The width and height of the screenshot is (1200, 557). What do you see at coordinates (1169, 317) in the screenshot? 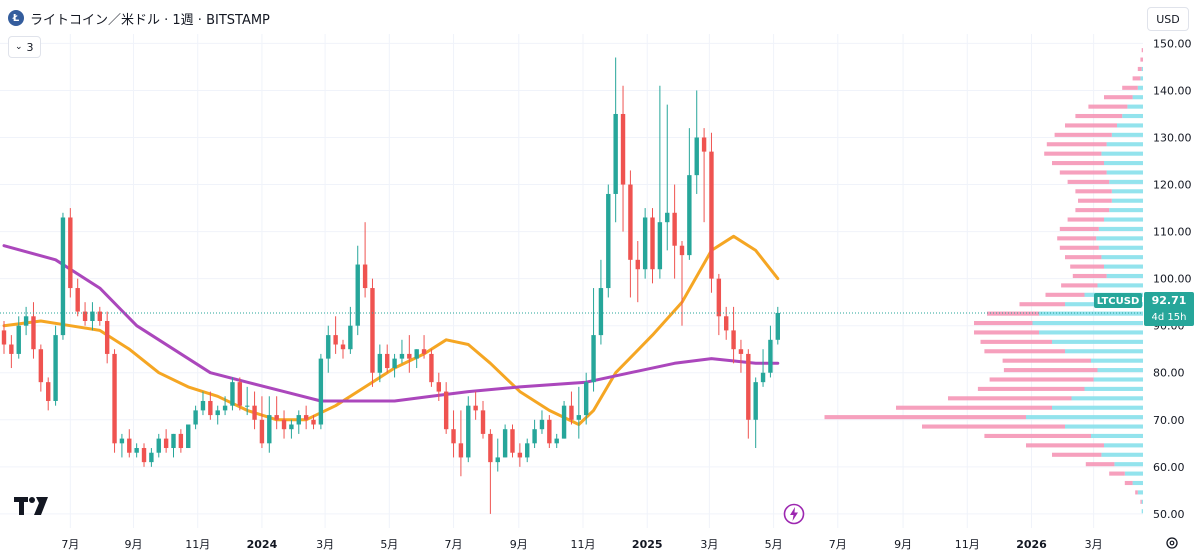
I see `bar-countdown: 4d 15h` at bounding box center [1169, 317].